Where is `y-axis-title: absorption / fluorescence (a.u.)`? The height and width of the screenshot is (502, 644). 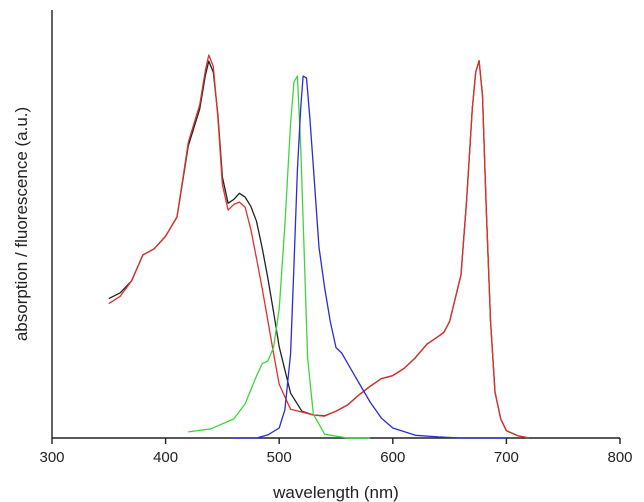
y-axis-title: absorption / fluorescence (a.u.) is located at coordinates (21, 224).